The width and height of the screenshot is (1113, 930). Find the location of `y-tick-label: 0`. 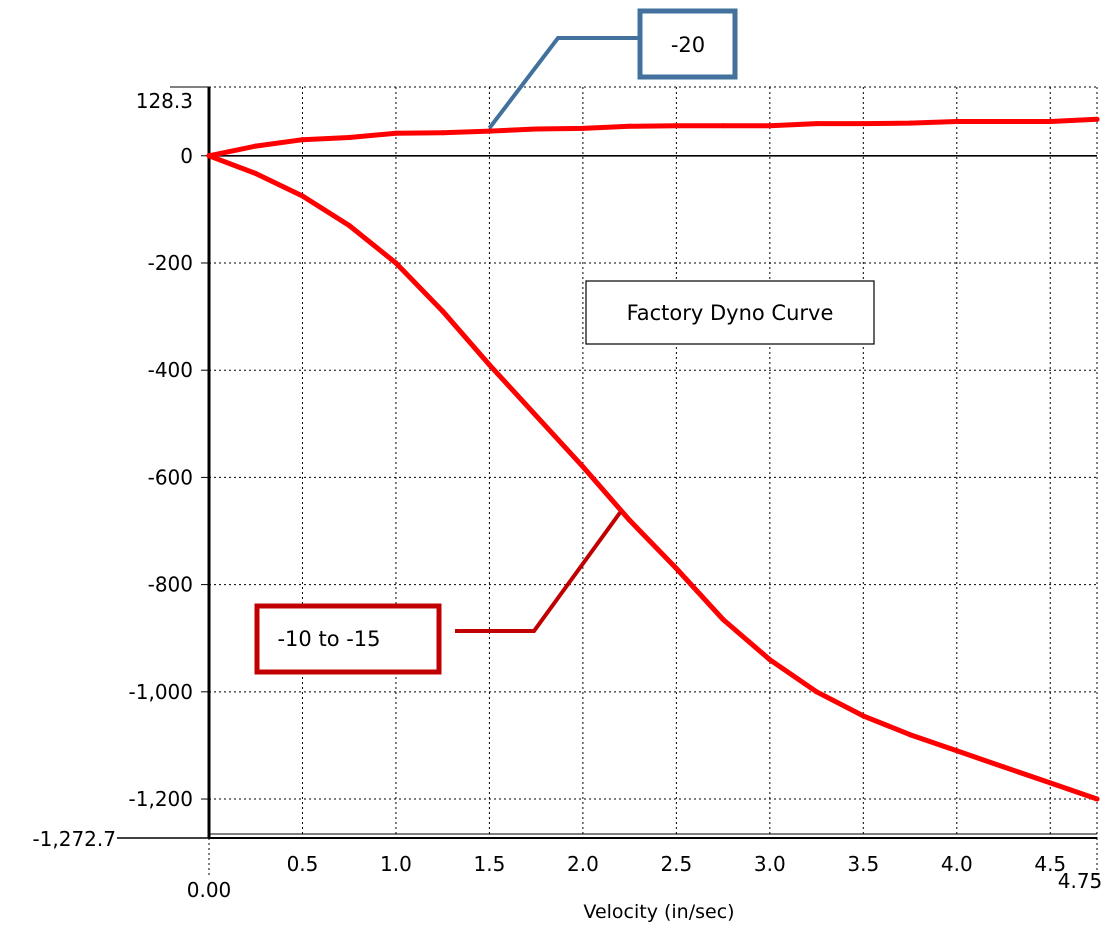

y-tick-label: 0 is located at coordinates (186, 156).